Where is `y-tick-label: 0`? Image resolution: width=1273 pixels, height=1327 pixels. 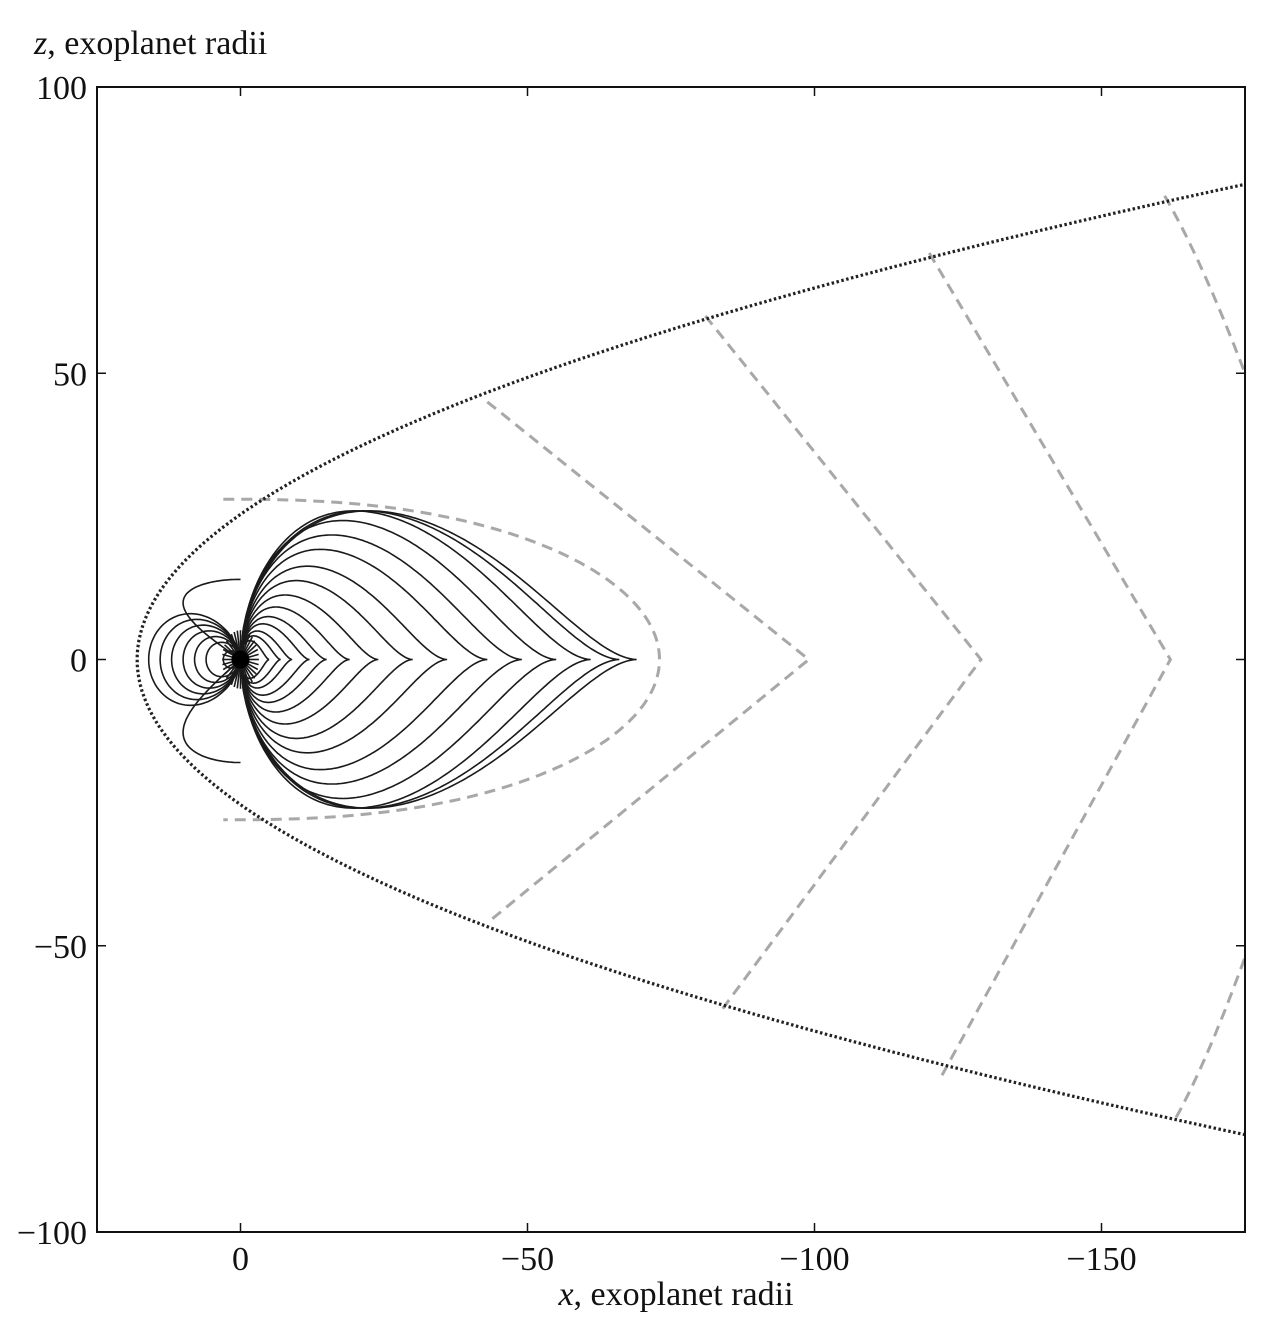
y-tick-label: 0 is located at coordinates (78, 661).